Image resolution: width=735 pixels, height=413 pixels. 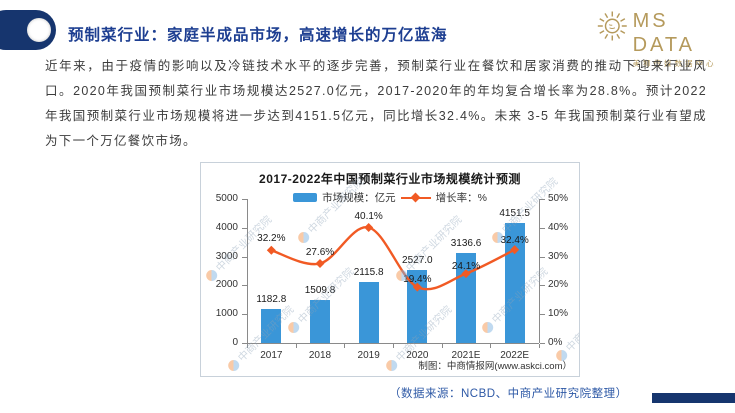 What do you see at coordinates (466, 266) in the screenshot?
I see `growth-rate-label: 24.1%` at bounding box center [466, 266].